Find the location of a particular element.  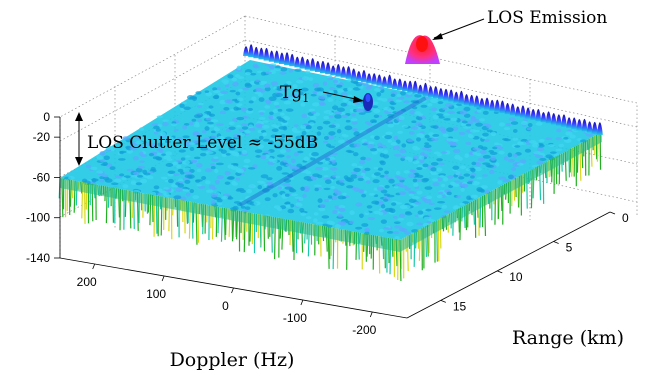

z-tick-label: -60 is located at coordinates (42, 177).